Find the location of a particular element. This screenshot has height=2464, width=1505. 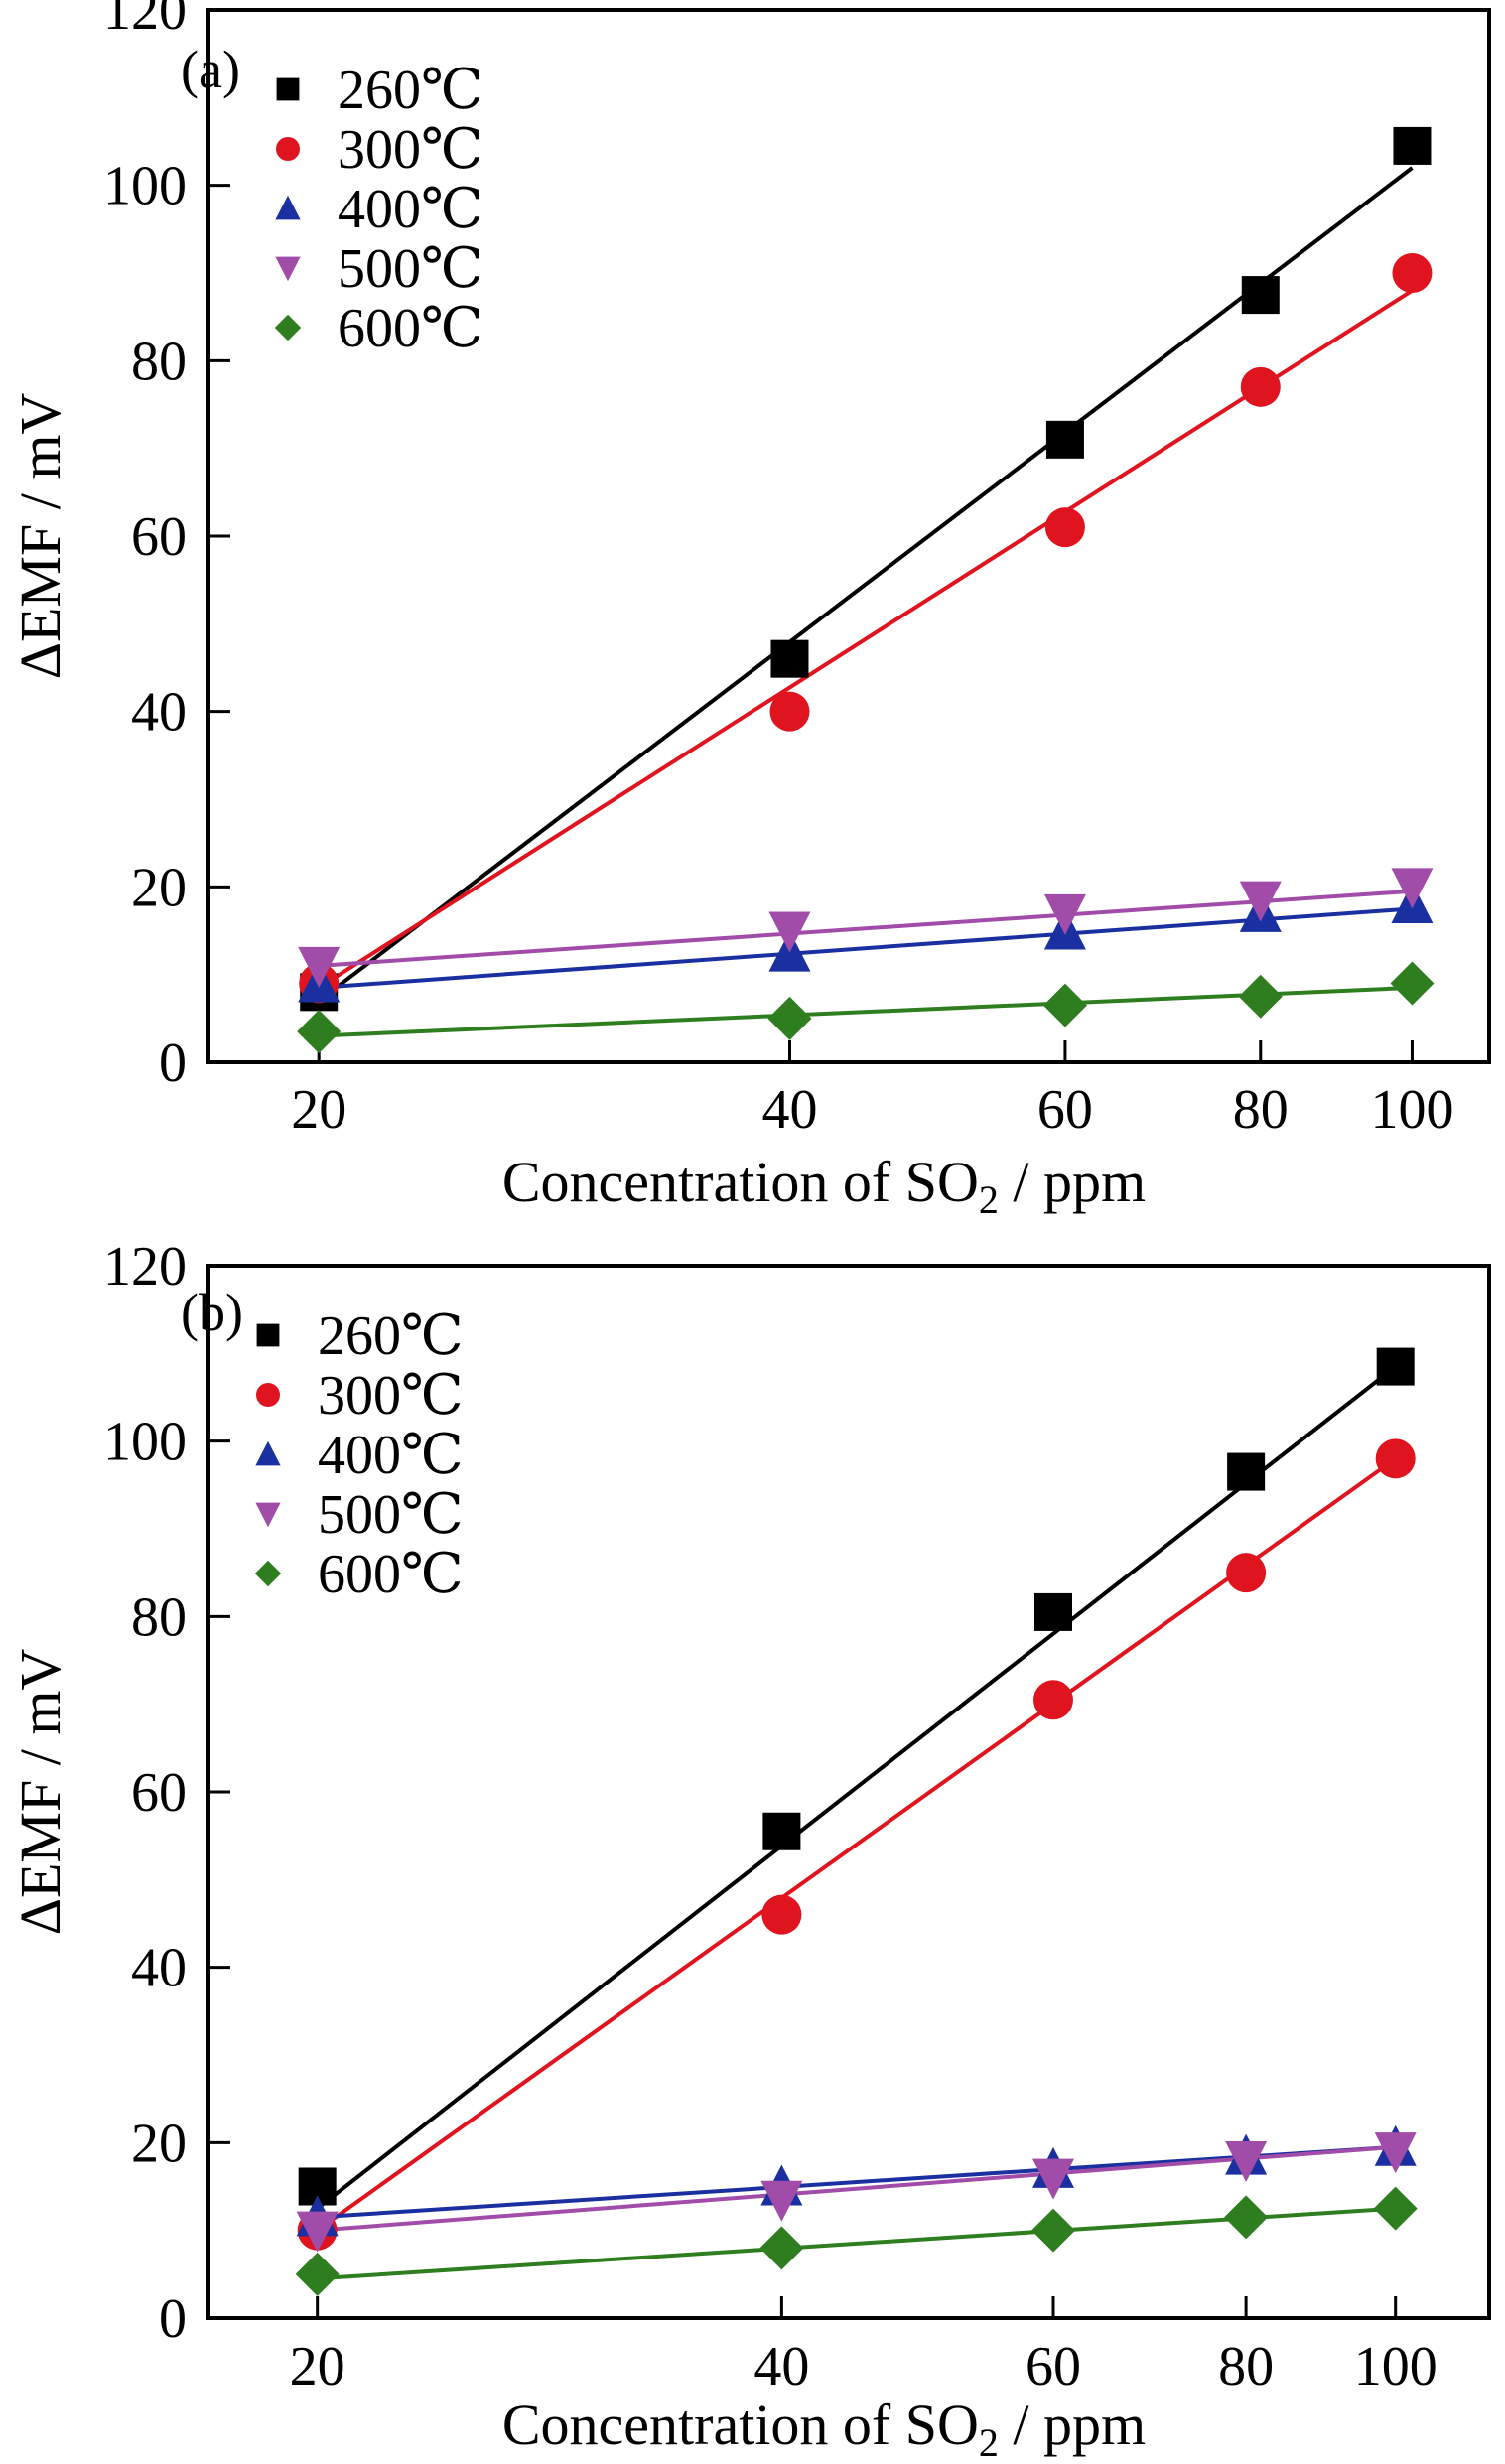

legend-label: 260℃ is located at coordinates (391, 1336).